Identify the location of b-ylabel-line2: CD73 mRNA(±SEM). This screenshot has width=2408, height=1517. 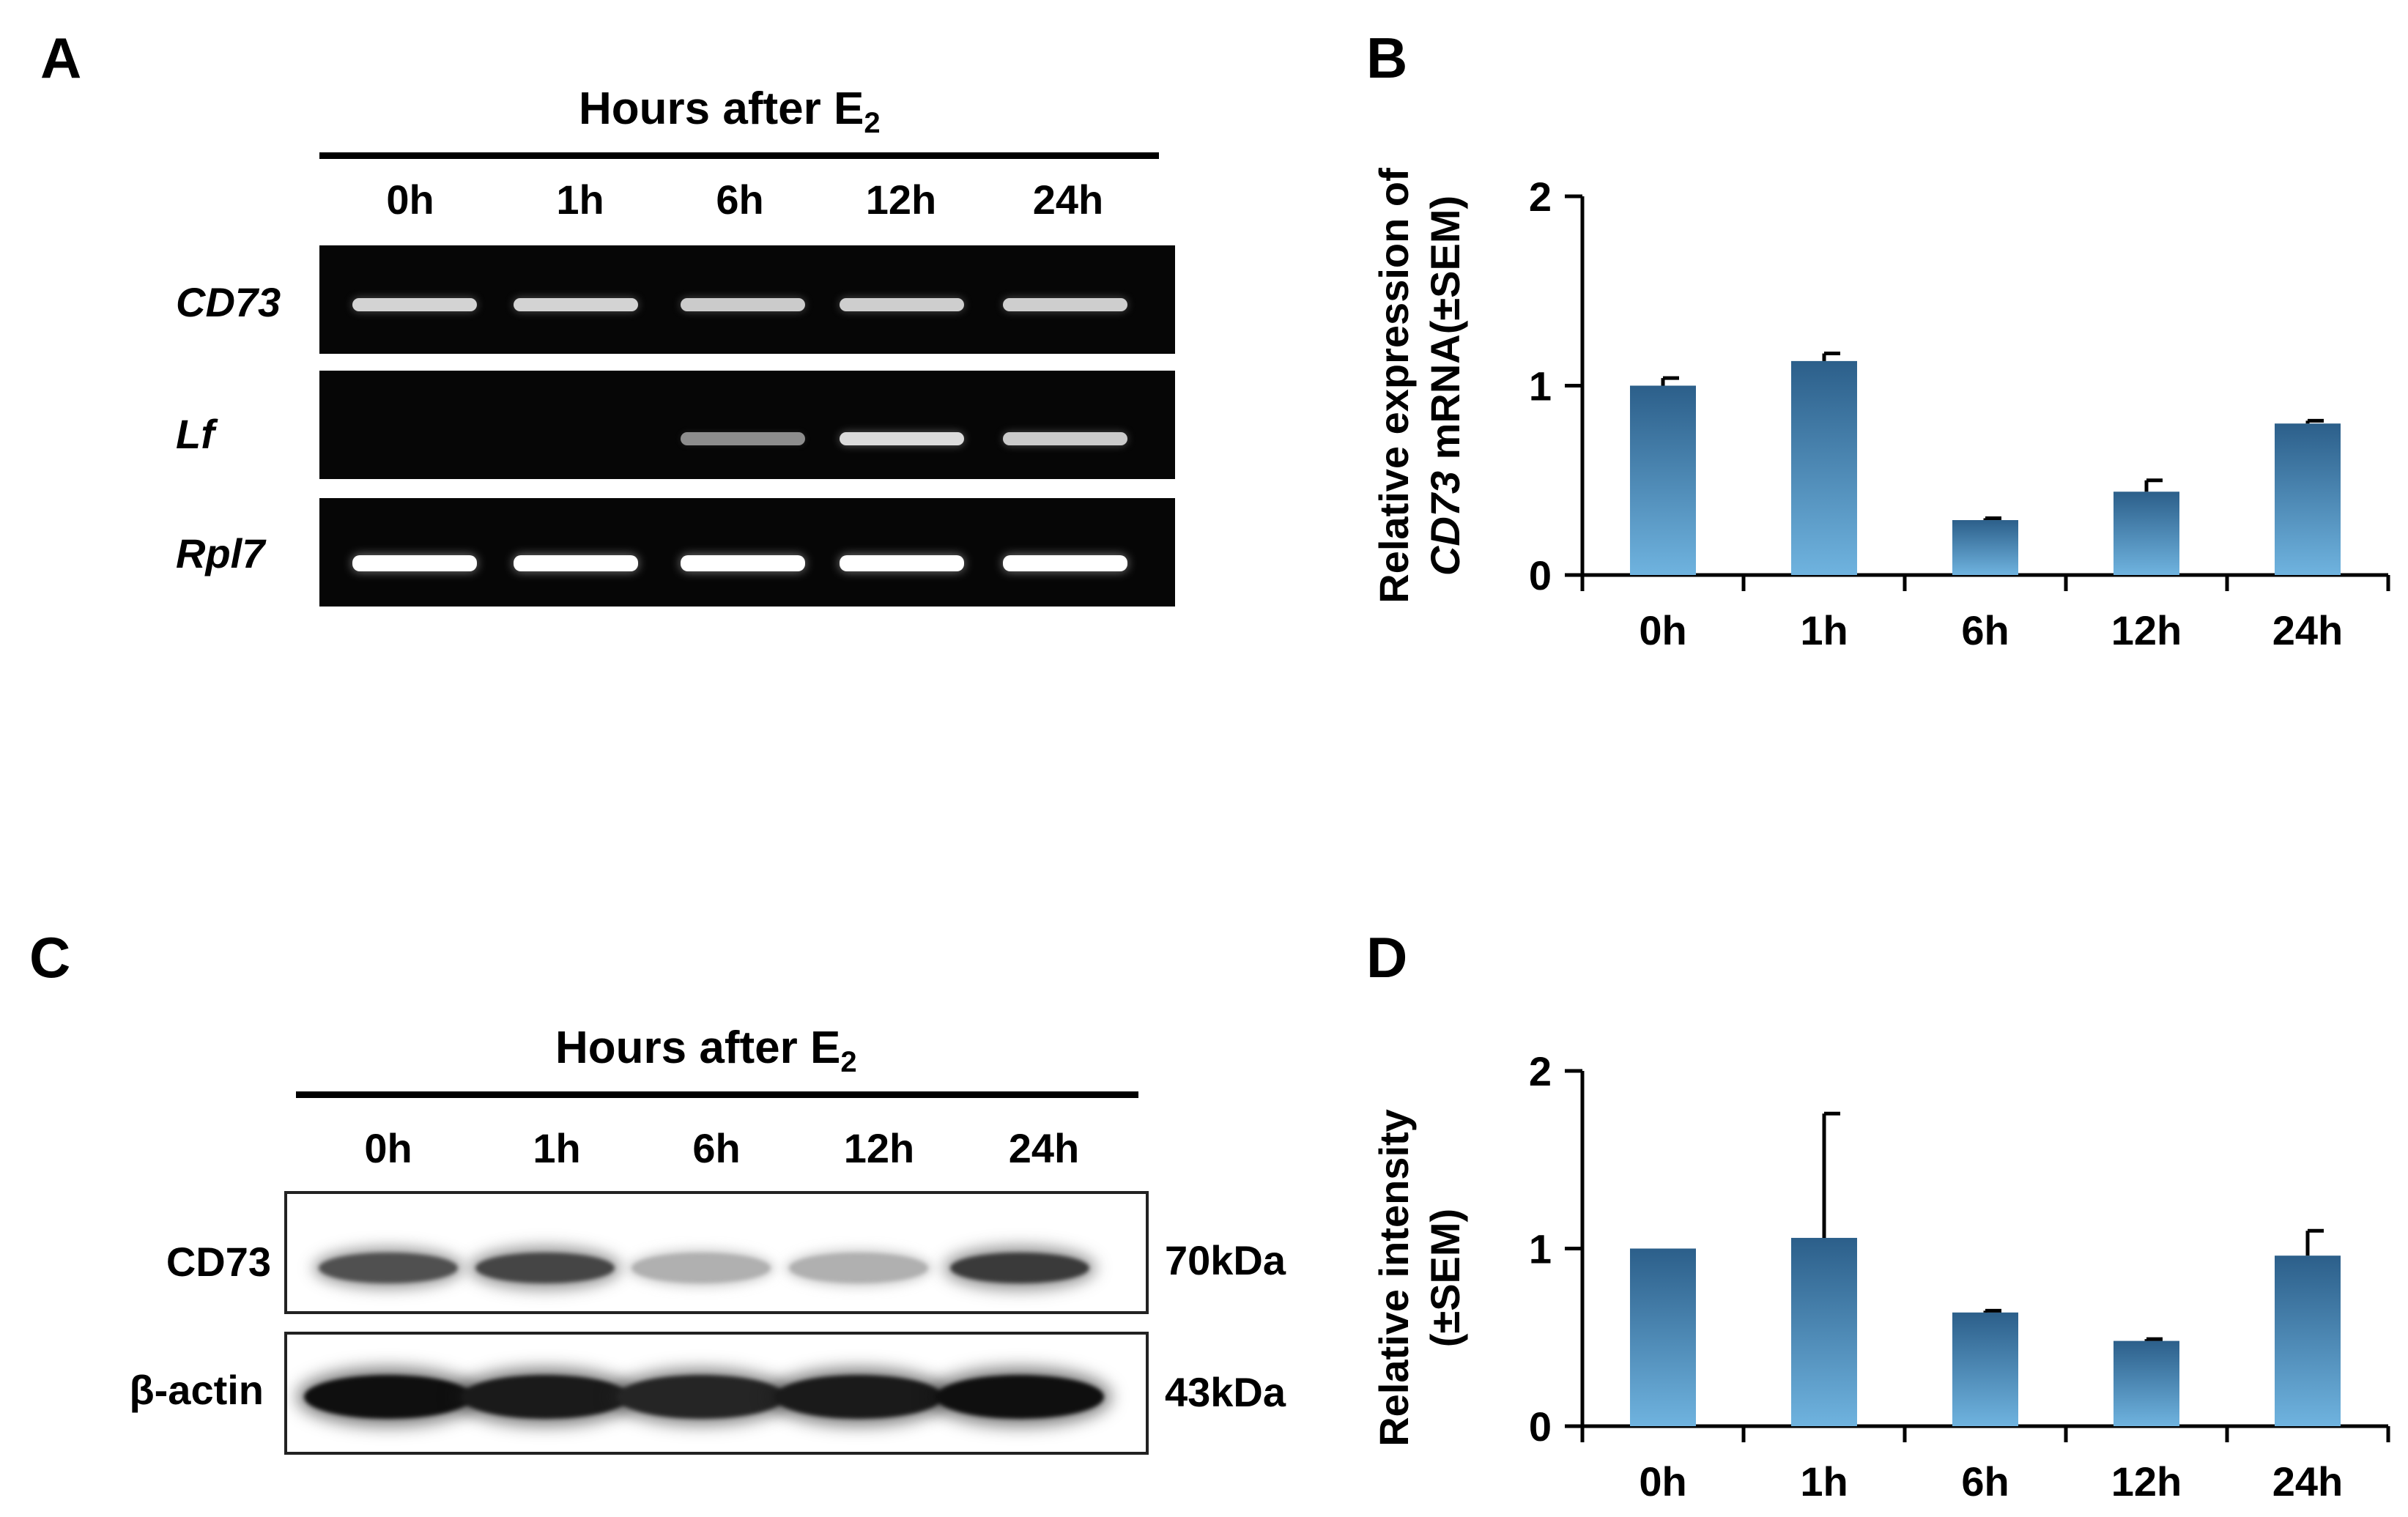
(1445, 386).